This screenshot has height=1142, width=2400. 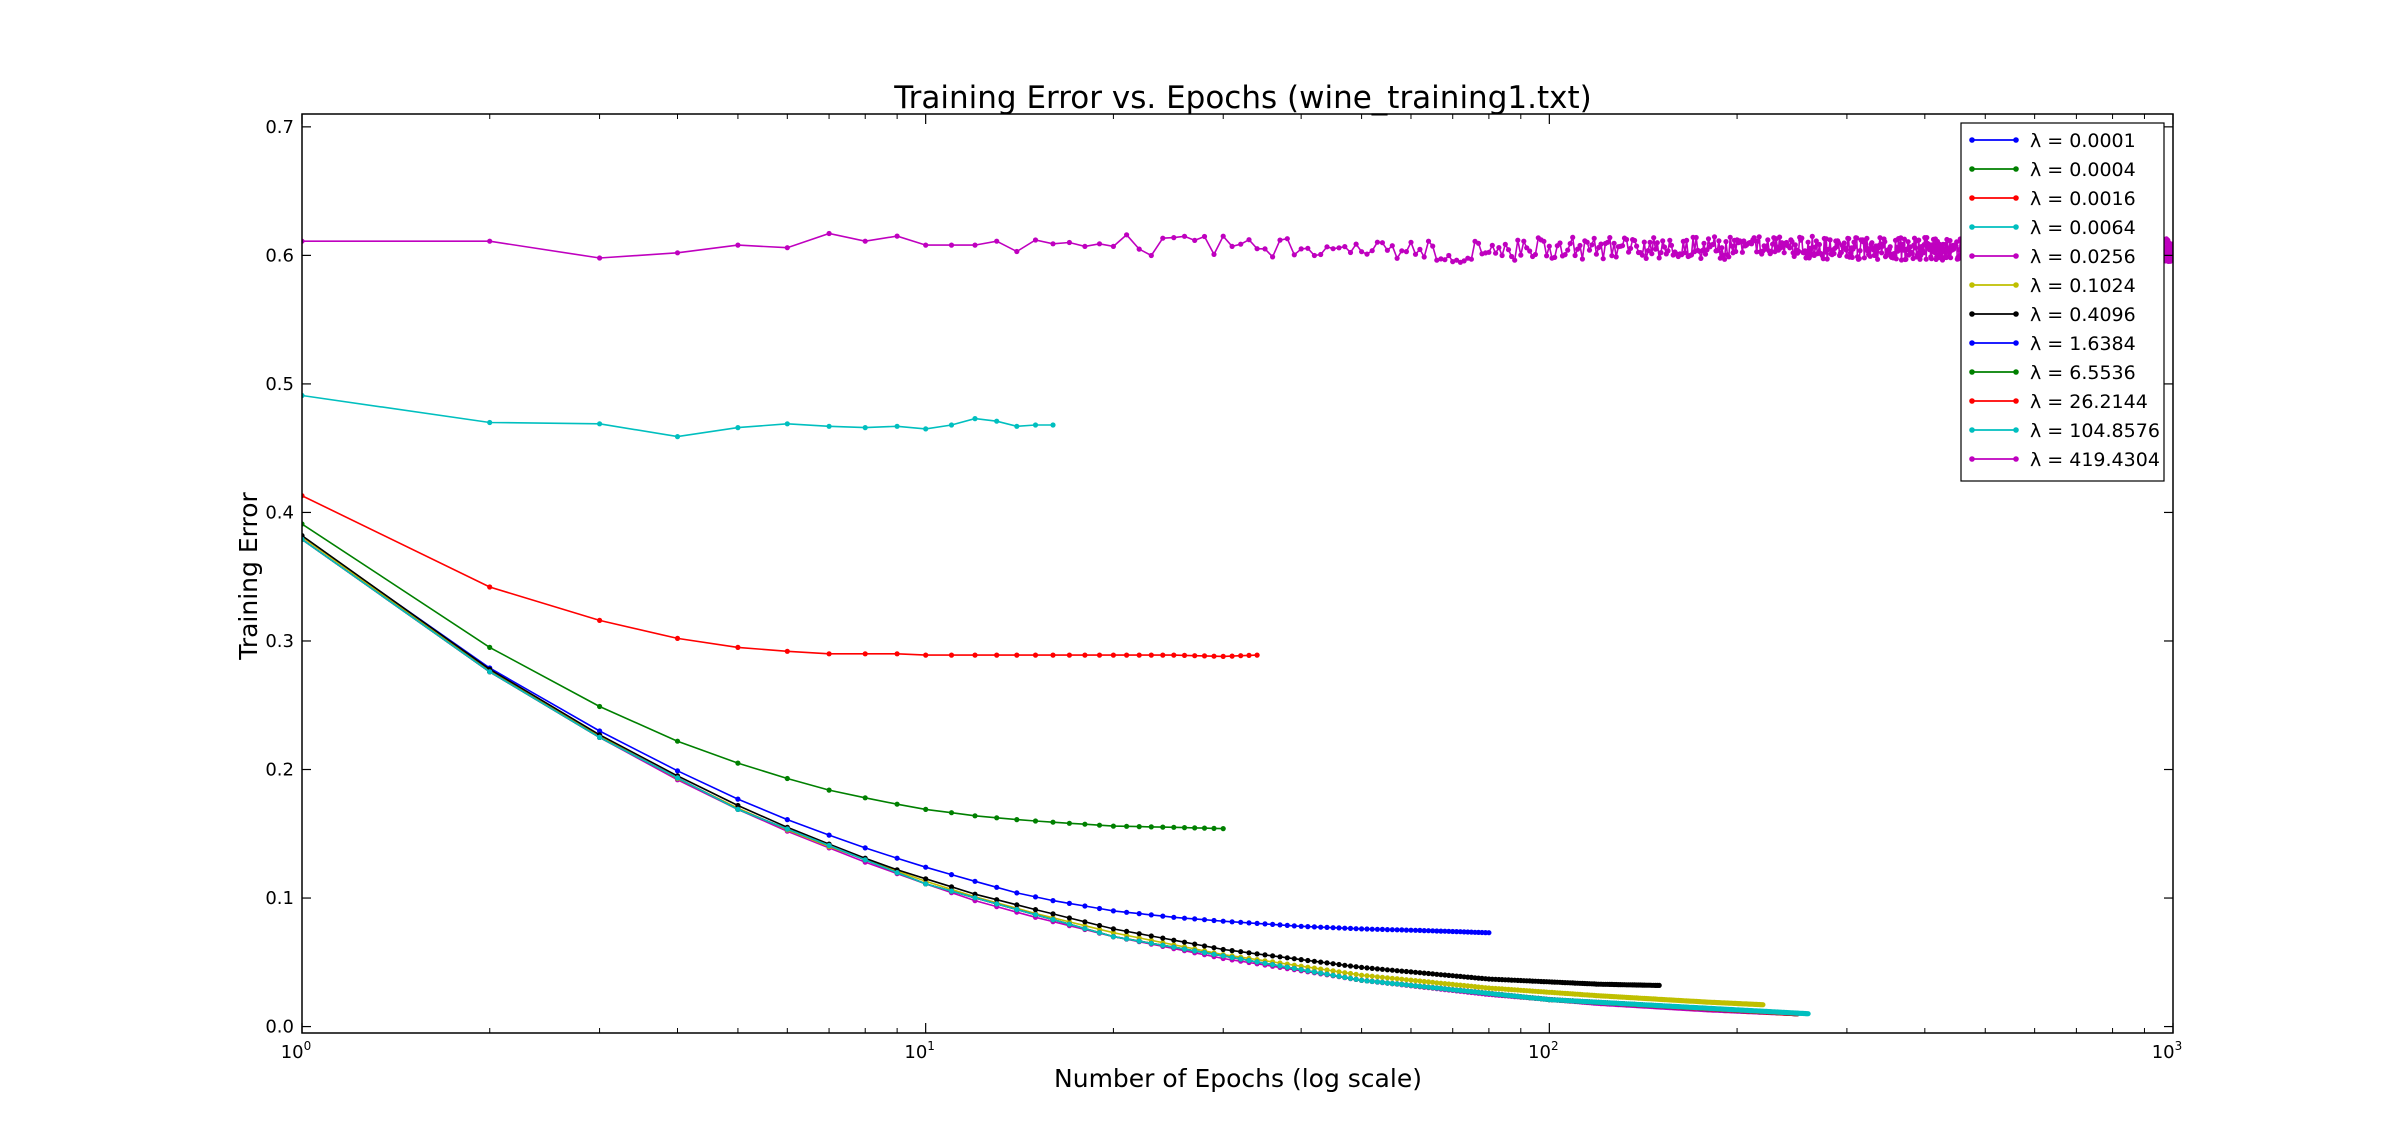 What do you see at coordinates (279, 127) in the screenshot?
I see `y-tick-label: 0.7` at bounding box center [279, 127].